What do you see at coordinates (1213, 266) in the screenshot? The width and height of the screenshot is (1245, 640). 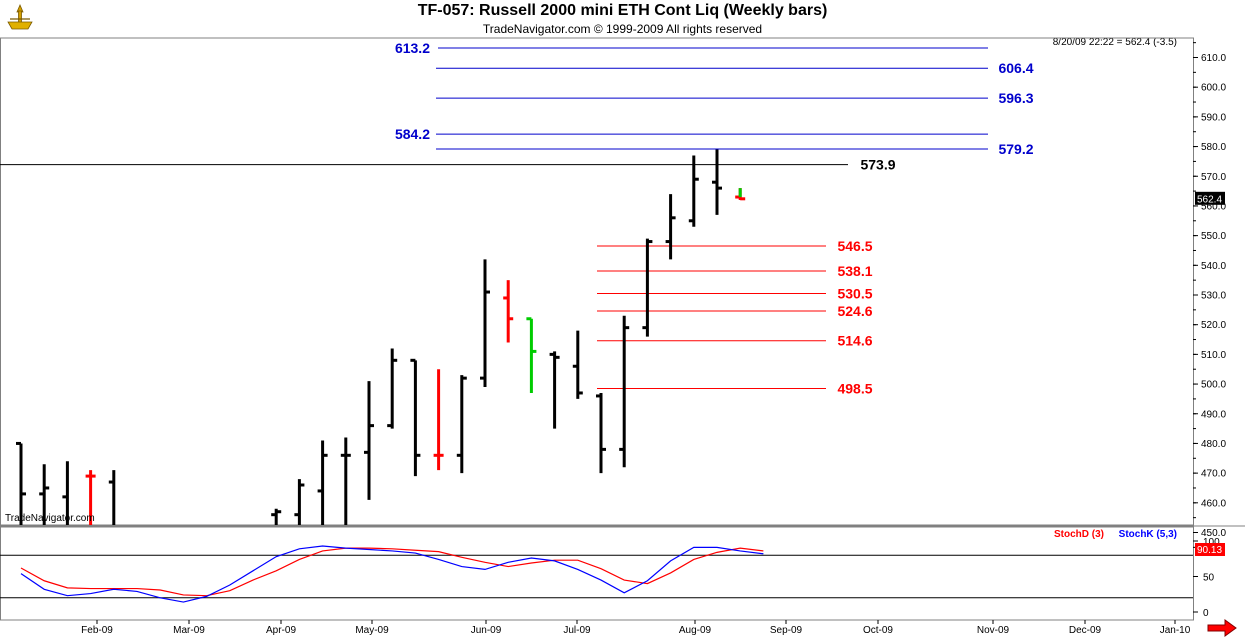 I see `price-axis-tick-label: 540.0` at bounding box center [1213, 266].